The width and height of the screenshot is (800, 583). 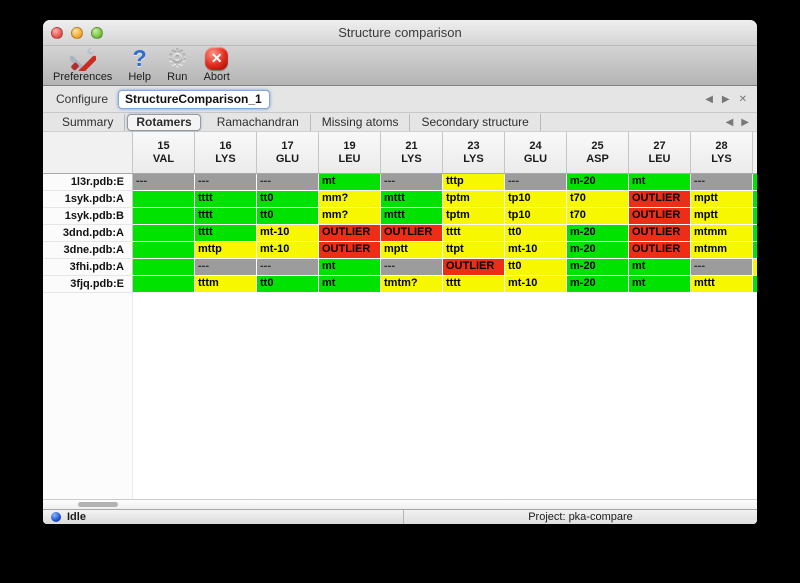 I want to click on scrollbar-thumb, so click(x=98, y=504).